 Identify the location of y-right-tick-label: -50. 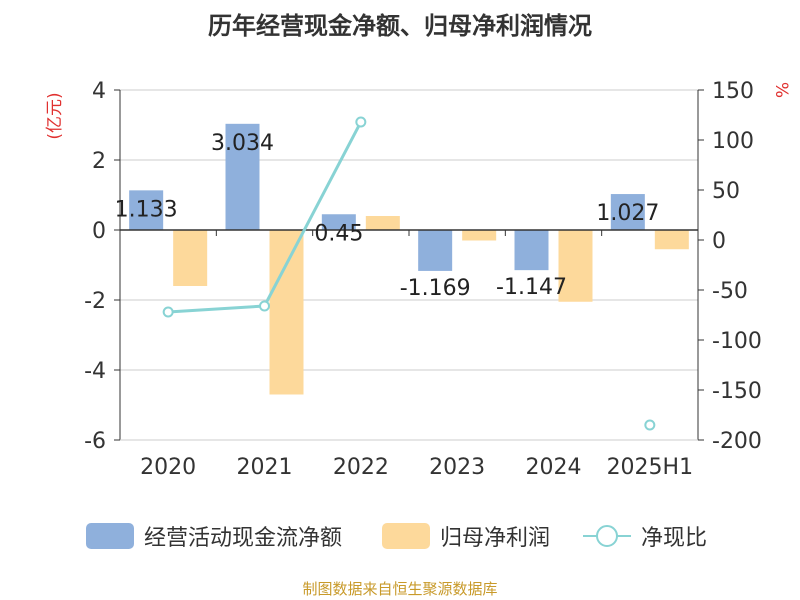
(730, 291).